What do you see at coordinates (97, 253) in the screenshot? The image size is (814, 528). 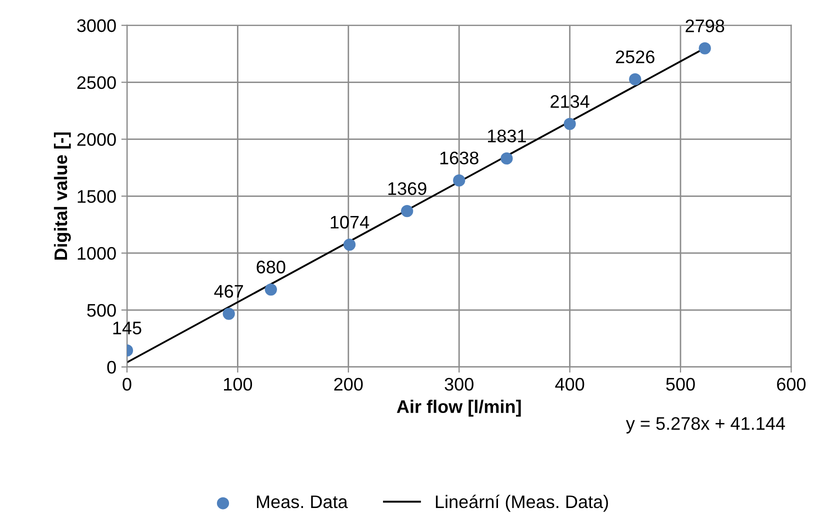 I see `y-tick-label: 1000` at bounding box center [97, 253].